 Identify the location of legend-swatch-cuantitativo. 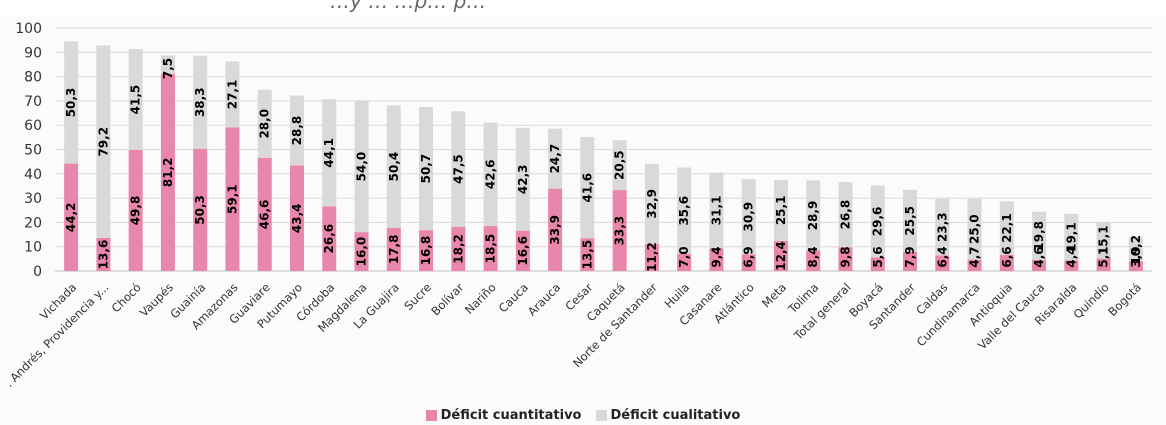
(431, 415).